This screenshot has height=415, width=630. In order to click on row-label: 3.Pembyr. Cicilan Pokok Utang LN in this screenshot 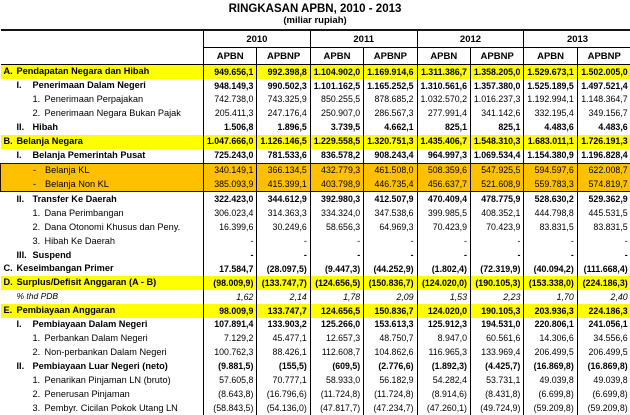, I will do `click(102, 408)`.